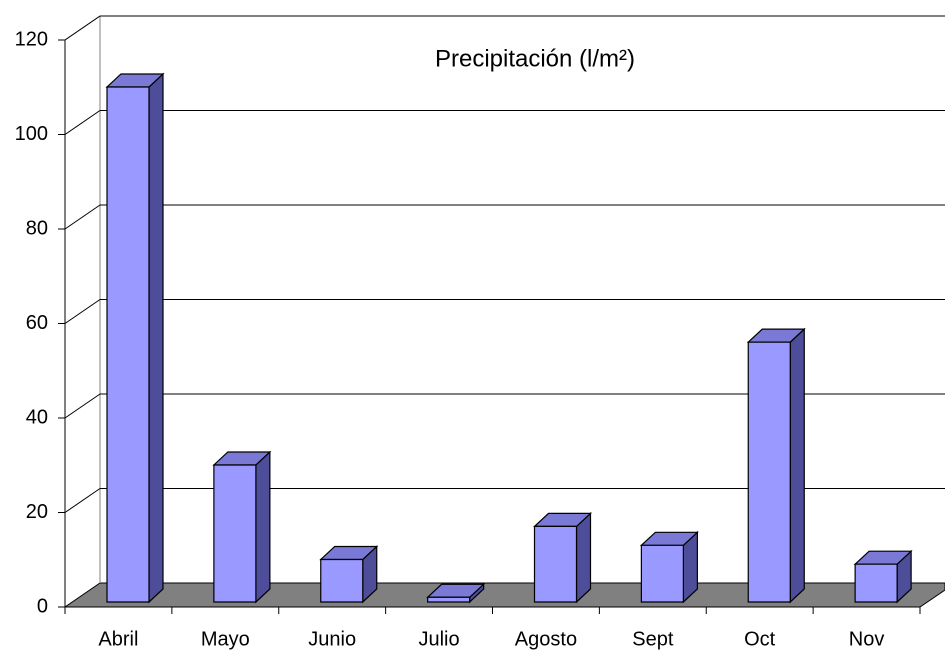 Image resolution: width=945 pixels, height=652 pixels. What do you see at coordinates (653, 639) in the screenshot?
I see `x-tick-label: Sept` at bounding box center [653, 639].